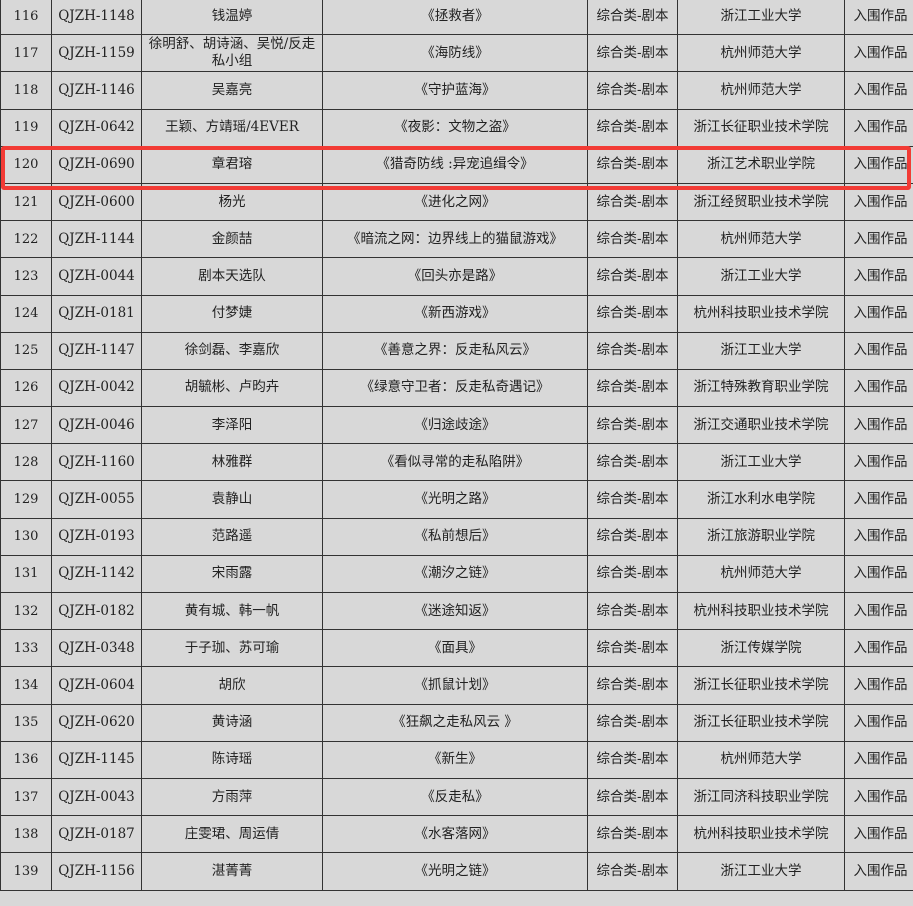  What do you see at coordinates (96, 53) in the screenshot?
I see `entry-code-cell: QJZH-1159` at bounding box center [96, 53].